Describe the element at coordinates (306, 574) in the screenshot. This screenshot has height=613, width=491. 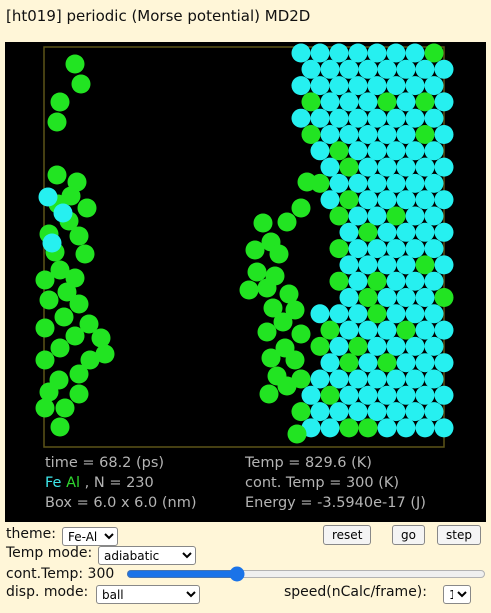
I see `cont-temp-slider` at that location.